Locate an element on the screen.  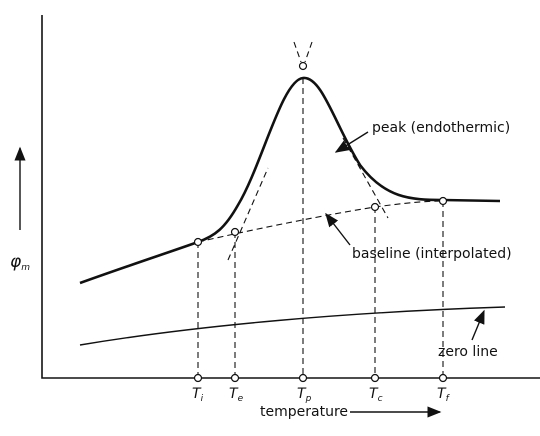
subscript: p is located at coordinates (308, 399).